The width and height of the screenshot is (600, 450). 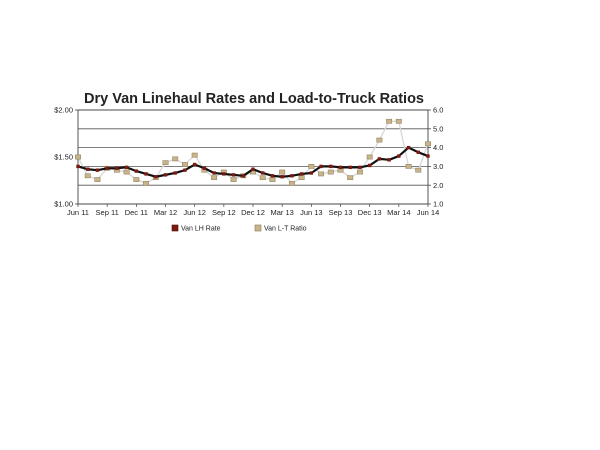 I want to click on legend: Van LH Rate Van L-T Ratio, so click(x=239, y=228).